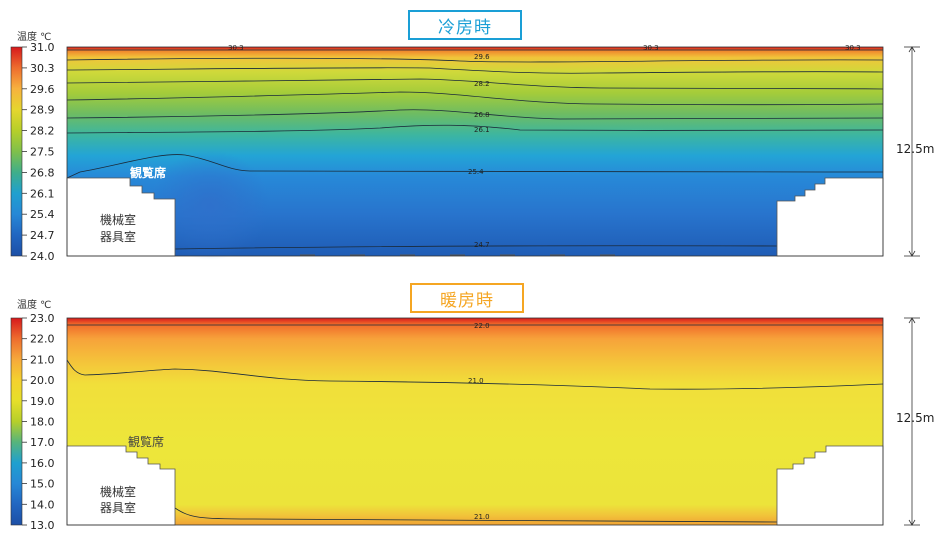 The image size is (937, 541). Describe the element at coordinates (482, 130) in the screenshot. I see `cooling-contour-label: 26.1` at that location.